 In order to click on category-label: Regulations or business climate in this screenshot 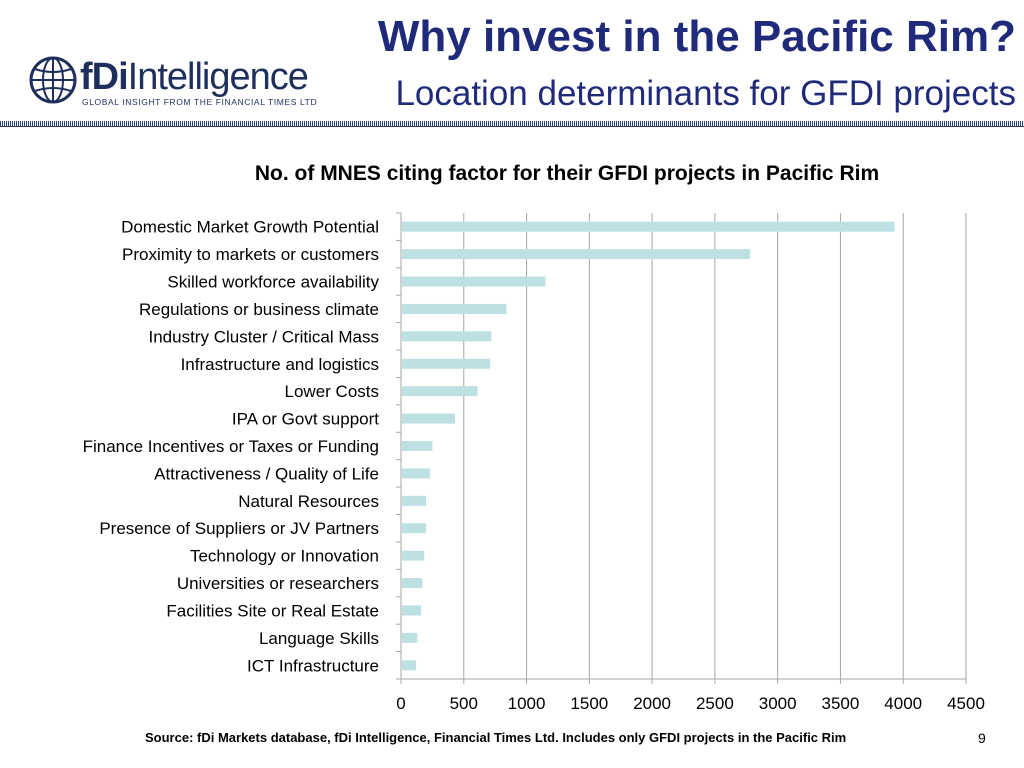, I will do `click(259, 309)`.